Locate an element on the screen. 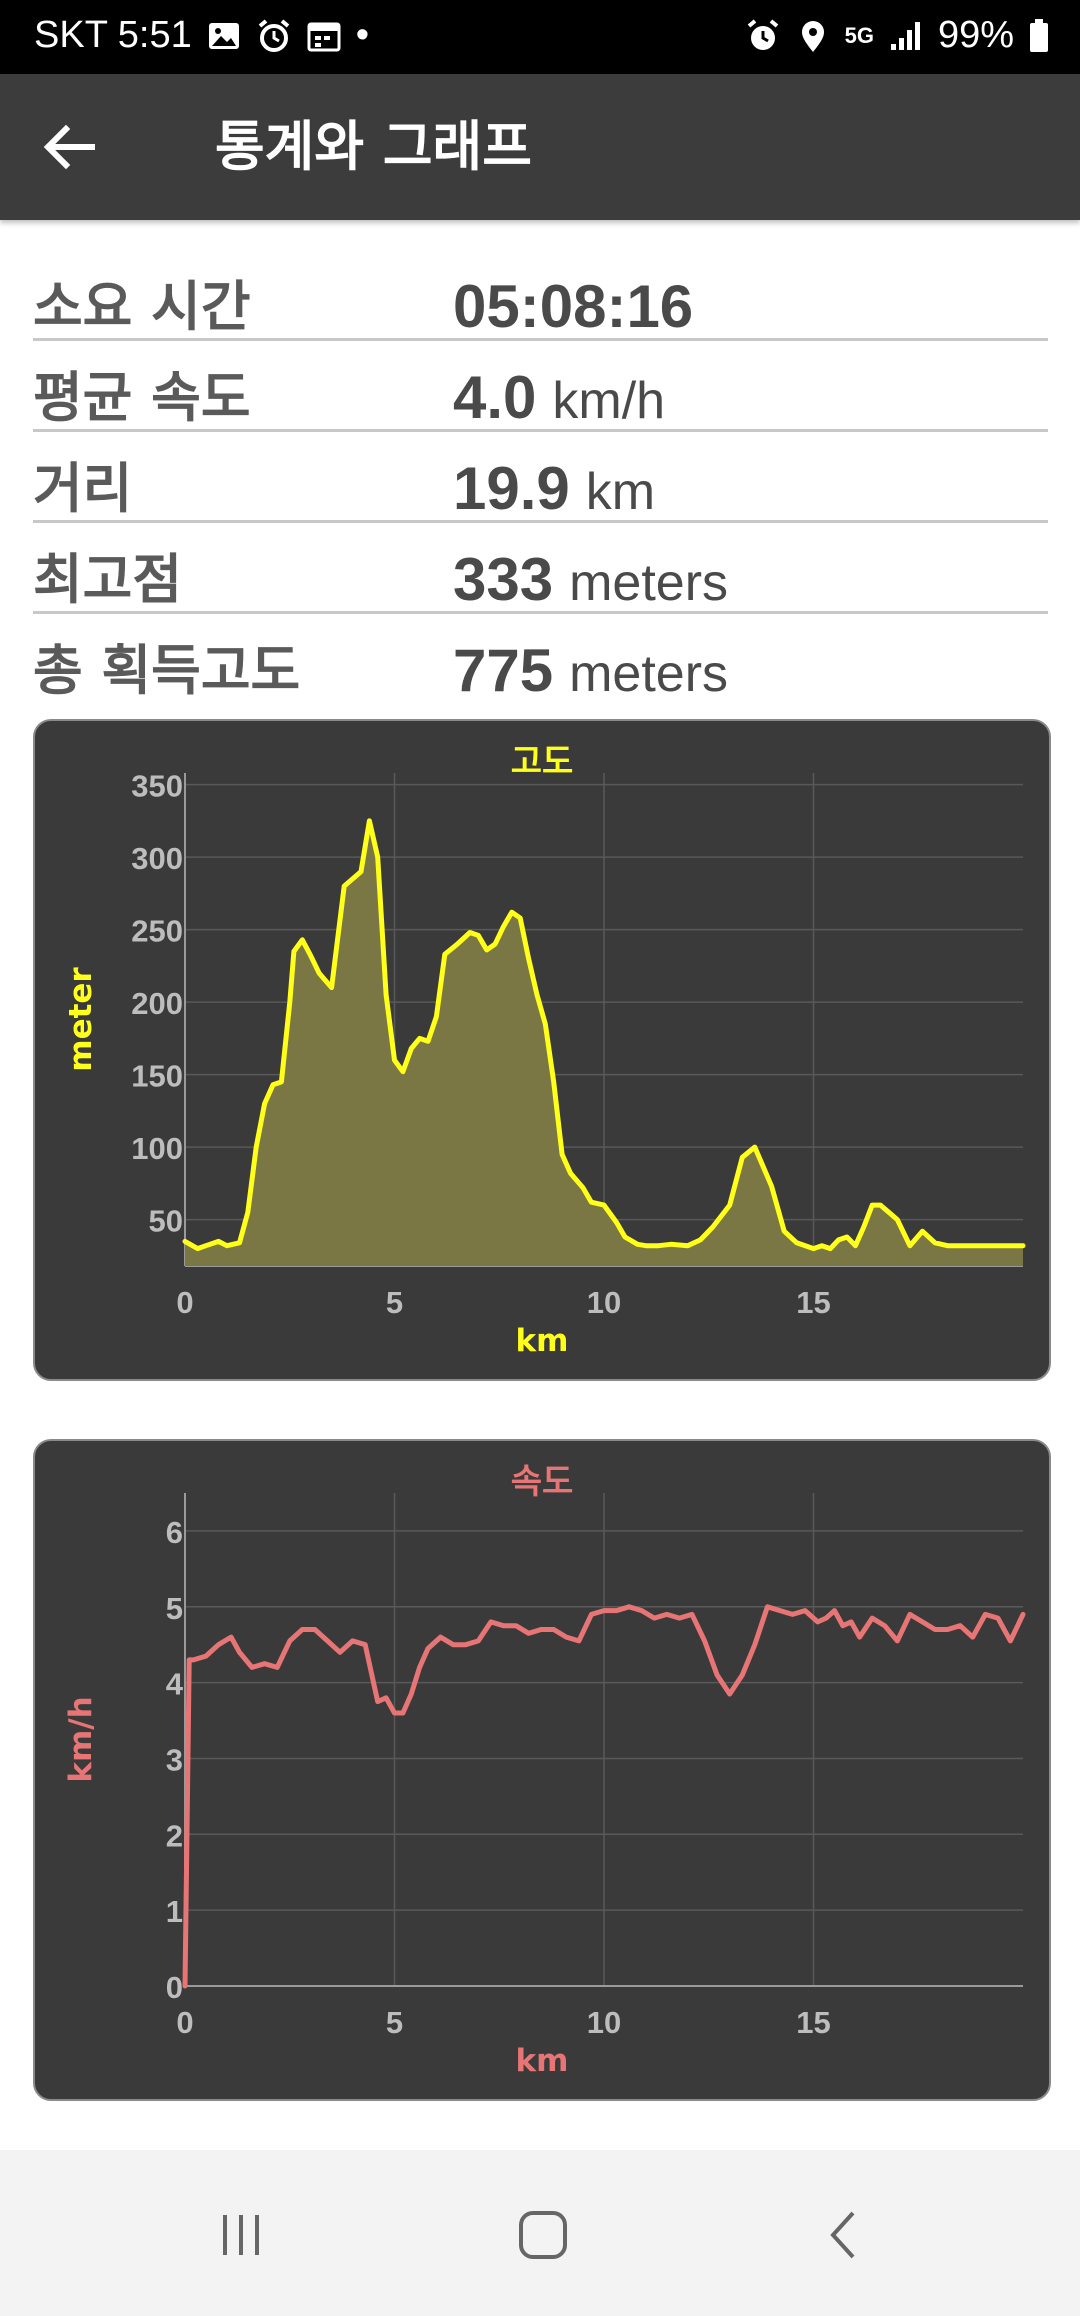  signal-icon is located at coordinates (906, 36).